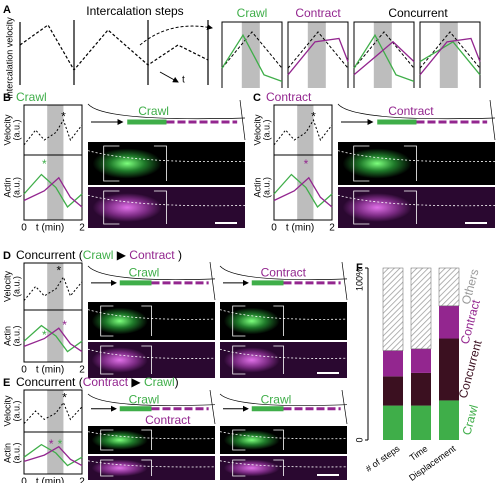 The image size is (500, 483). I want to click on title-part: ▶, so click(136, 382).